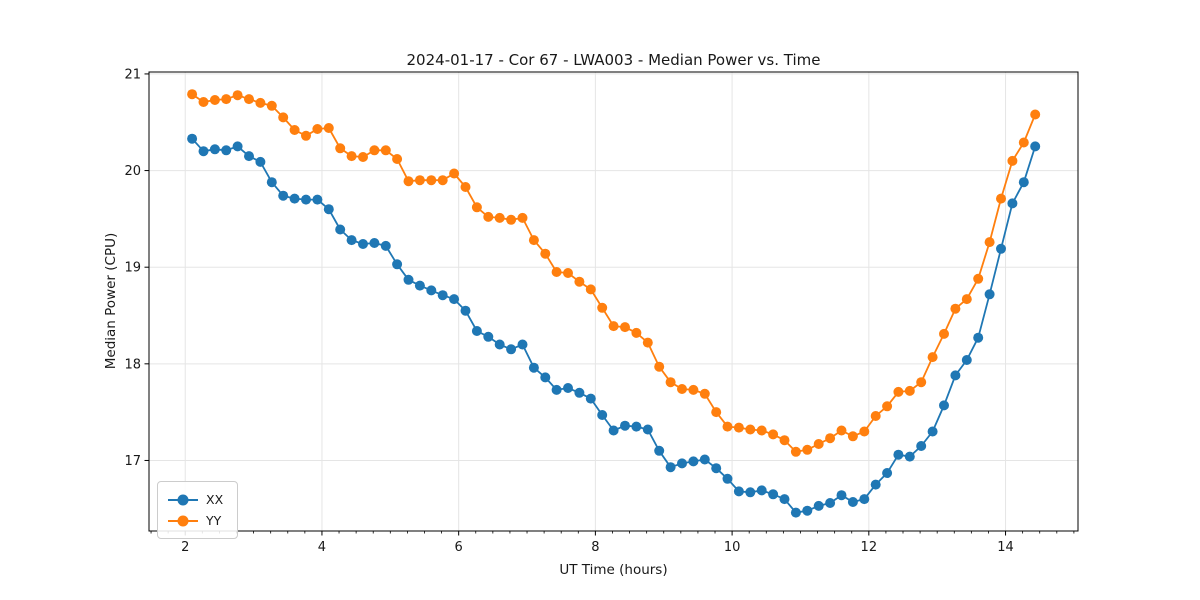 The image size is (1200, 600). I want to click on legend-marker-xx, so click(183, 499).